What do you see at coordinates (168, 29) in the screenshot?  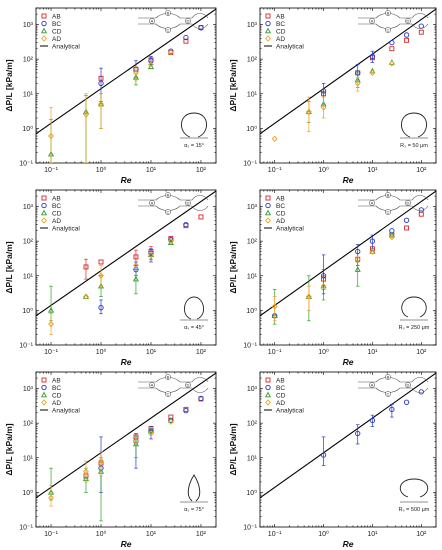 I see `point-label: C` at bounding box center [168, 29].